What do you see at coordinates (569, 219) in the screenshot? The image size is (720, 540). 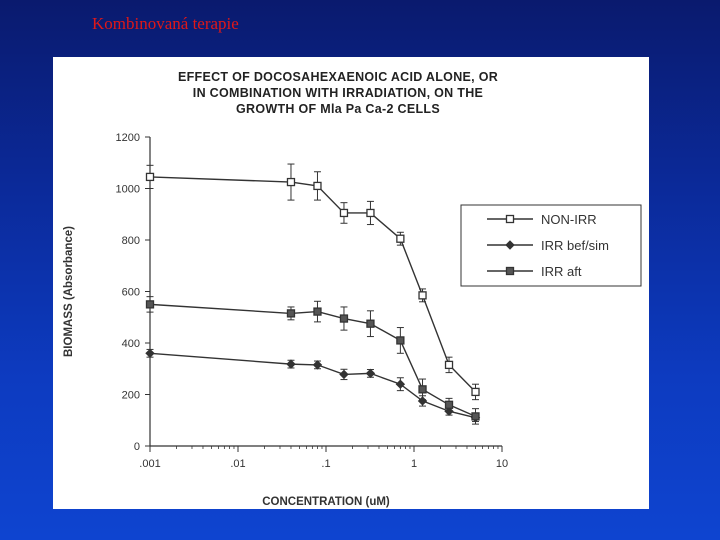 I see `legend-label-0: NON-IRR` at bounding box center [569, 219].